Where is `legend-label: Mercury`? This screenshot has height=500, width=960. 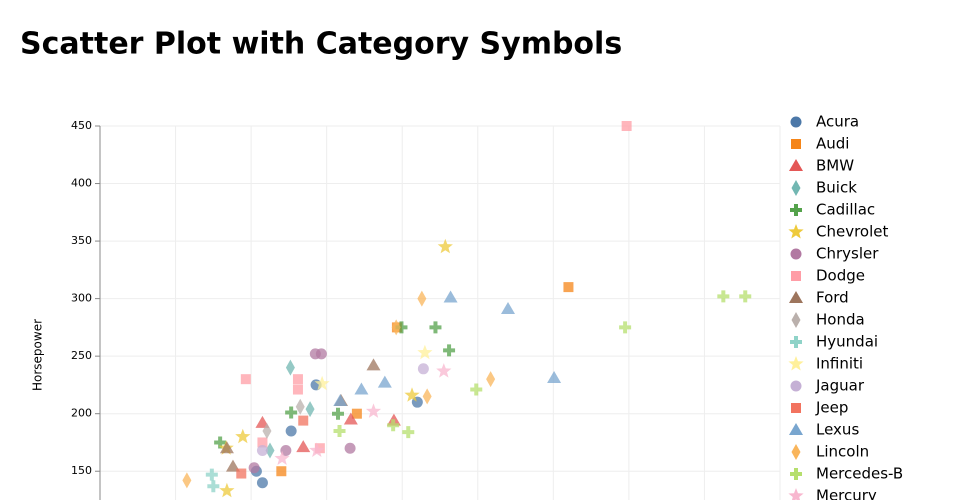 legend-label: Mercury is located at coordinates (846, 493).